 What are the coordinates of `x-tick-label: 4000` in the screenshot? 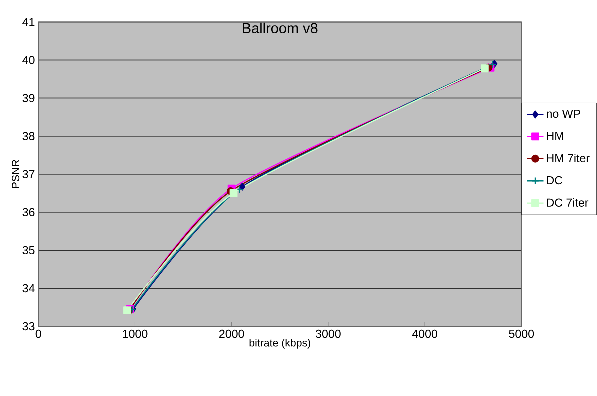 It's located at (425, 334).